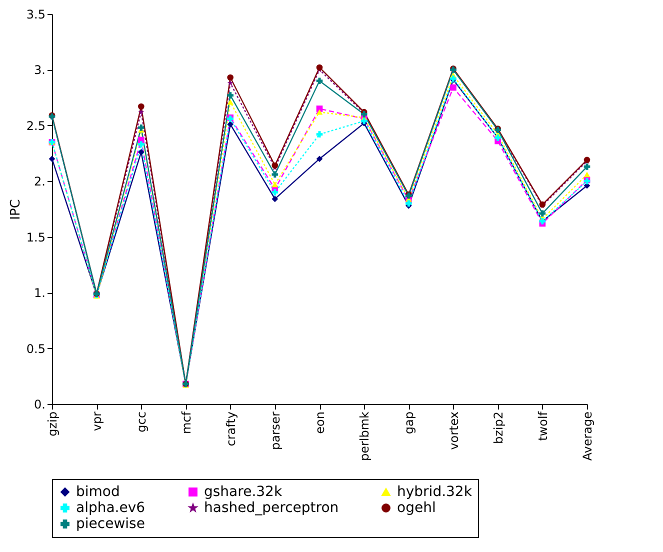 The width and height of the screenshot is (663, 552). I want to click on x-tick-label: parser, so click(275, 430).